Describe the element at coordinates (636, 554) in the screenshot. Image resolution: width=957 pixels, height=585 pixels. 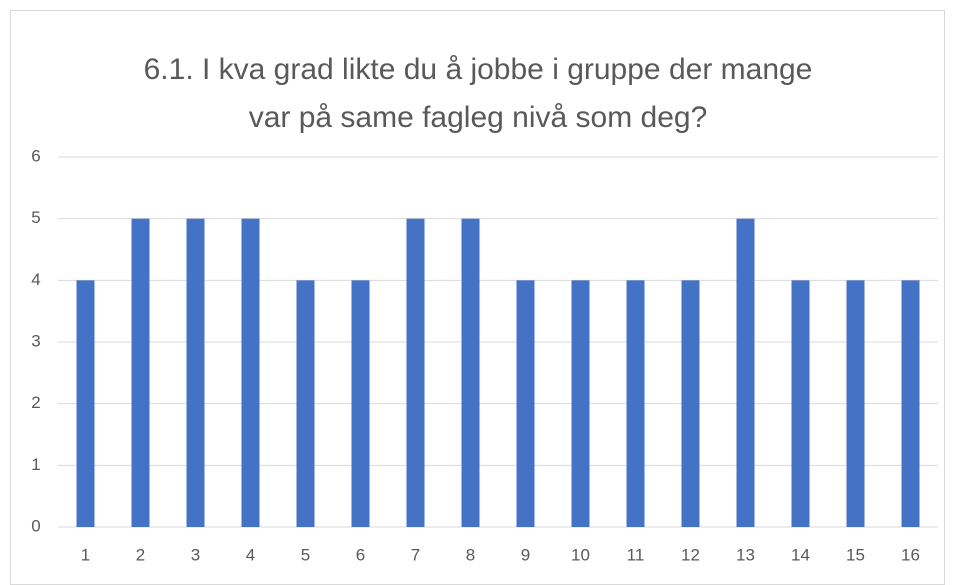
I see `x-tick-label: 11` at that location.